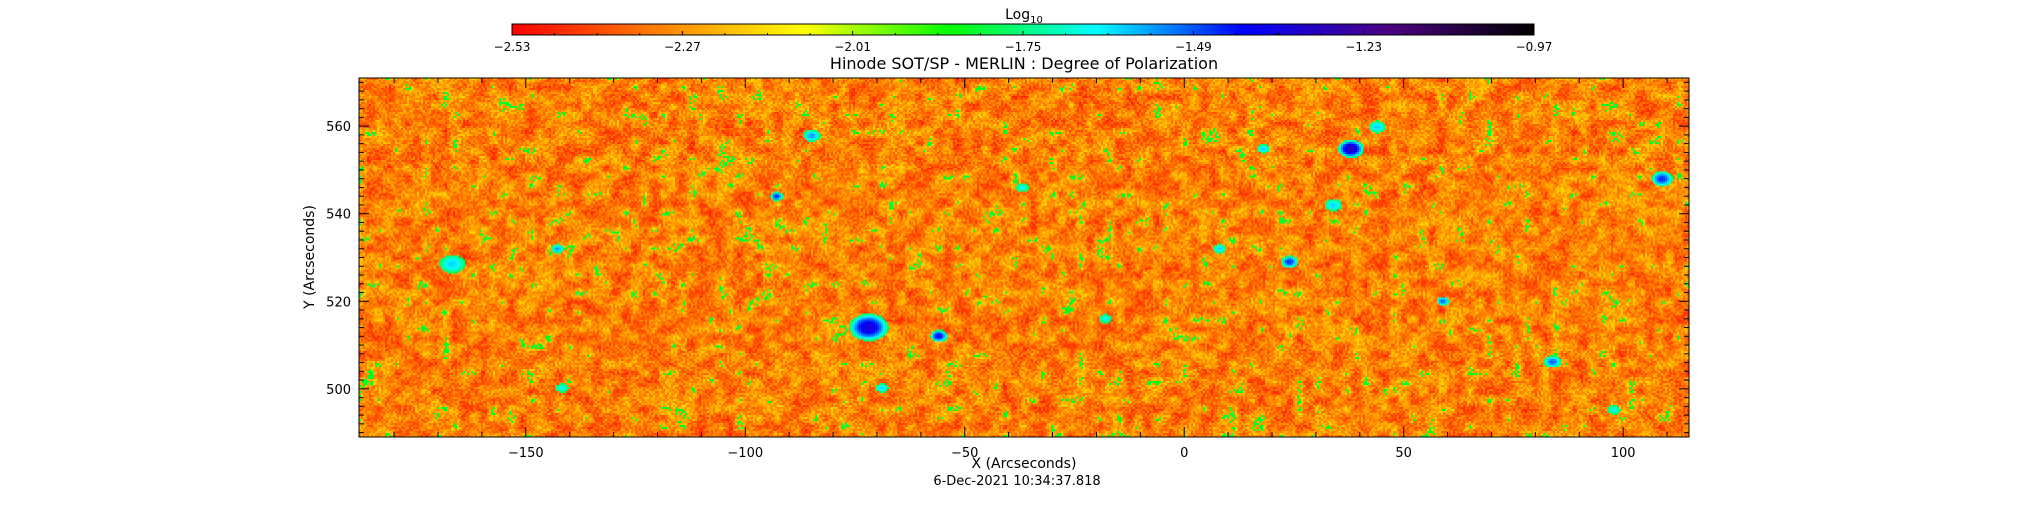 The width and height of the screenshot is (2038, 512). What do you see at coordinates (1016, 481) in the screenshot?
I see `timestamp: 6-Dec-2021 10:34:37.818` at bounding box center [1016, 481].